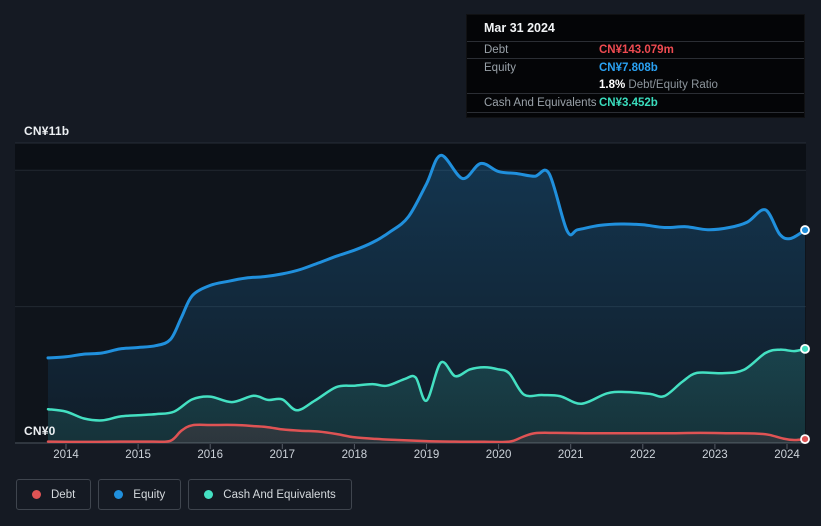 This screenshot has height=526, width=821. I want to click on cash-and-equivalents-line, so click(426, 384).